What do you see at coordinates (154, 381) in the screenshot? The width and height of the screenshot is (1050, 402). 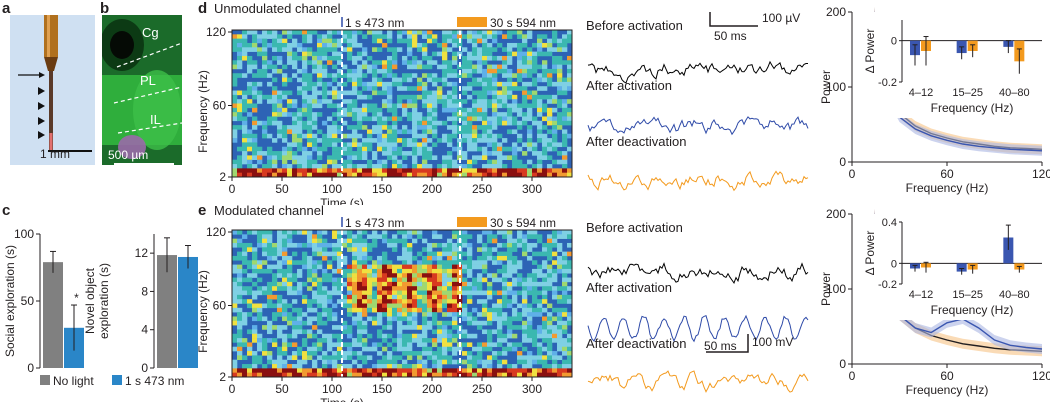 I see `legend-label-light: 1 s 473 nm` at bounding box center [154, 381].